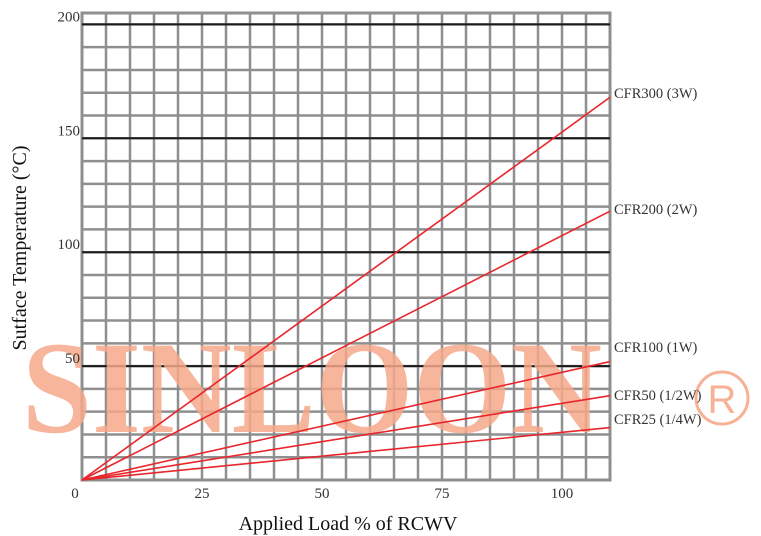 The width and height of the screenshot is (761, 536). I want to click on series-label: CFR50 (1/2W), so click(658, 396).